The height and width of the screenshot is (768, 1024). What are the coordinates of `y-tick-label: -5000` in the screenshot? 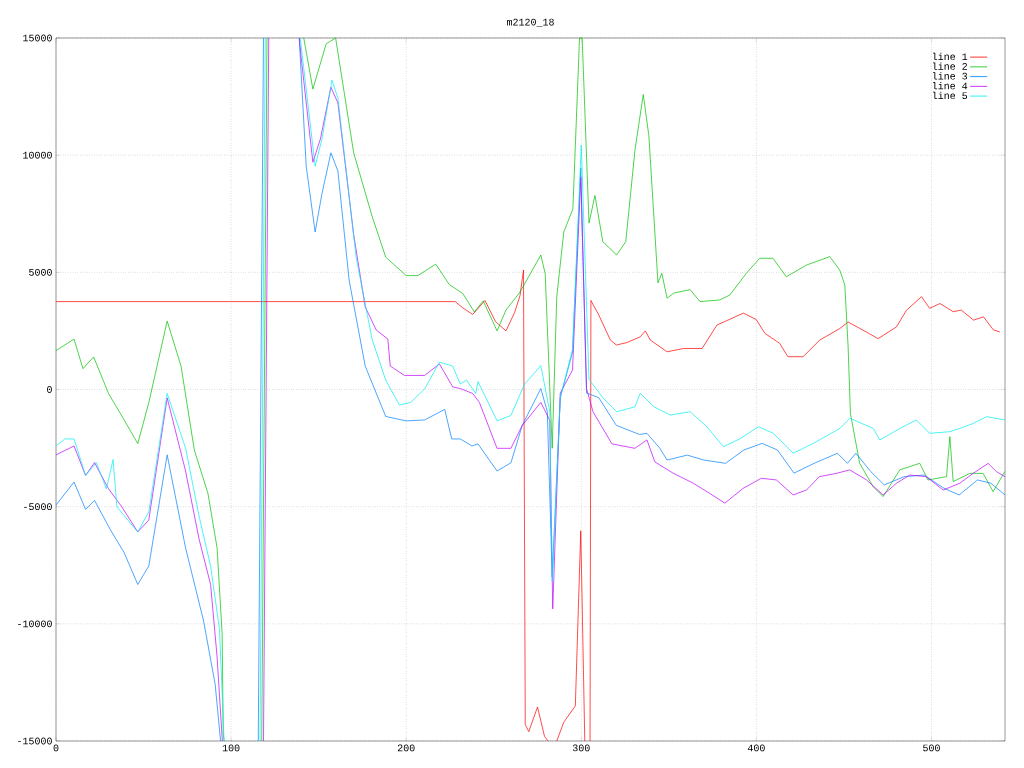 It's located at (38, 507).